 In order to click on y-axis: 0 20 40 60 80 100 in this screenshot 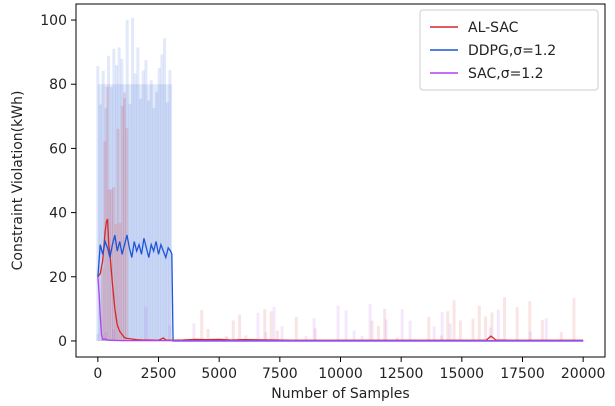, I will do `click(58, 181)`.